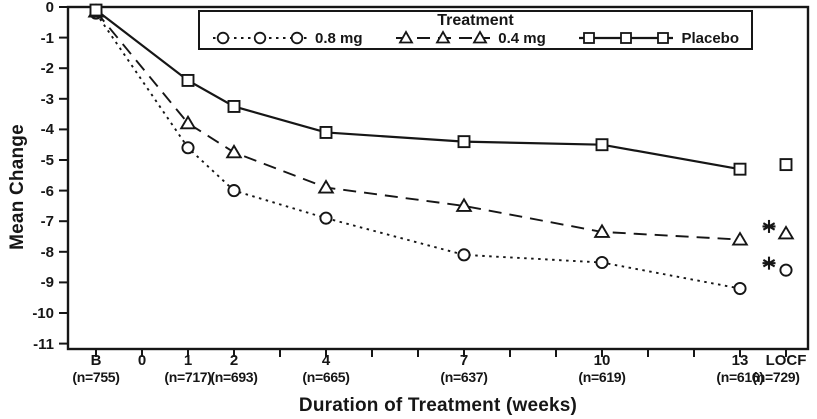 The height and width of the screenshot is (419, 817). What do you see at coordinates (234, 377) in the screenshot?
I see `n-count-label: (n=693)` at bounding box center [234, 377].